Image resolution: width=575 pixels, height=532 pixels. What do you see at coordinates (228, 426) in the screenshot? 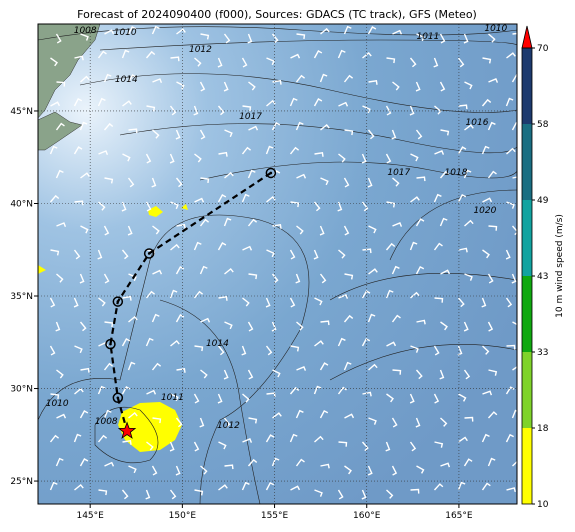
I see `isobar-label: 1012` at bounding box center [228, 426].